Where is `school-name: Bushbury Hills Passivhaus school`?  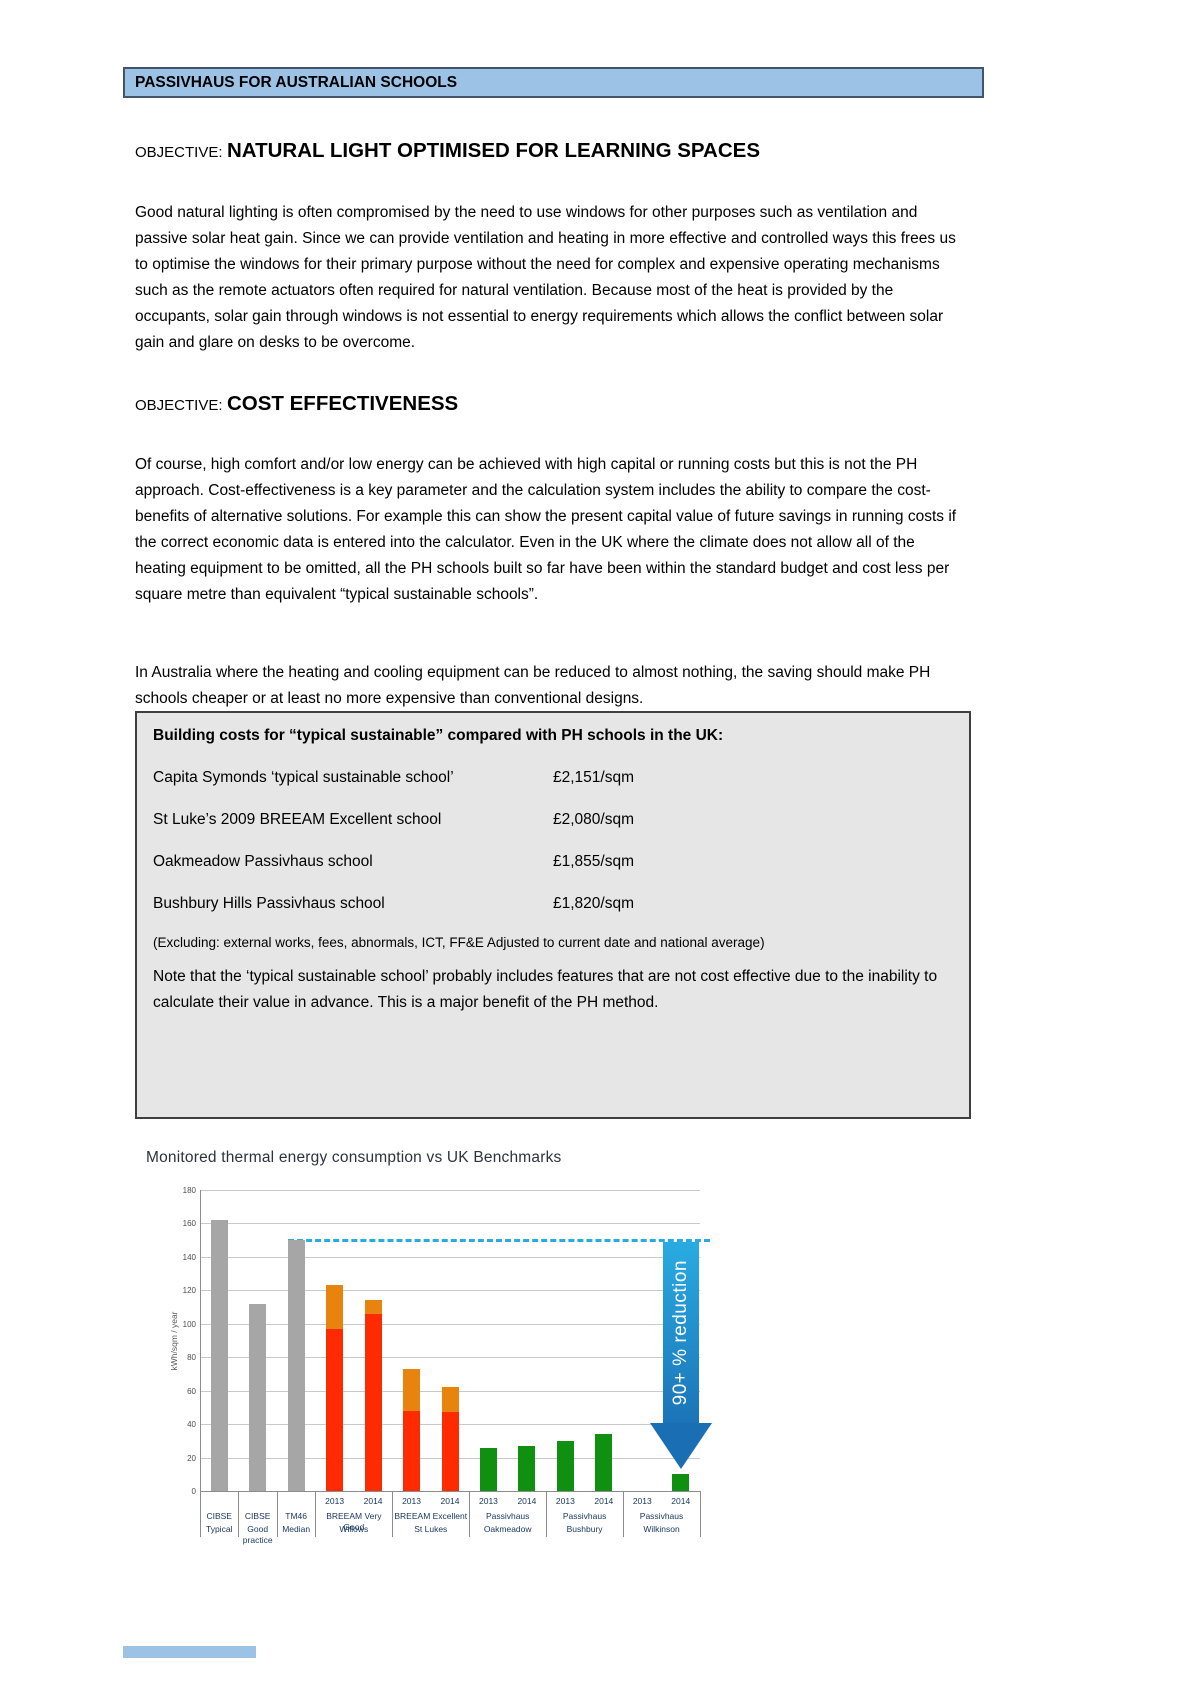
school-name: Bushbury Hills Passivhaus school is located at coordinates (269, 903).